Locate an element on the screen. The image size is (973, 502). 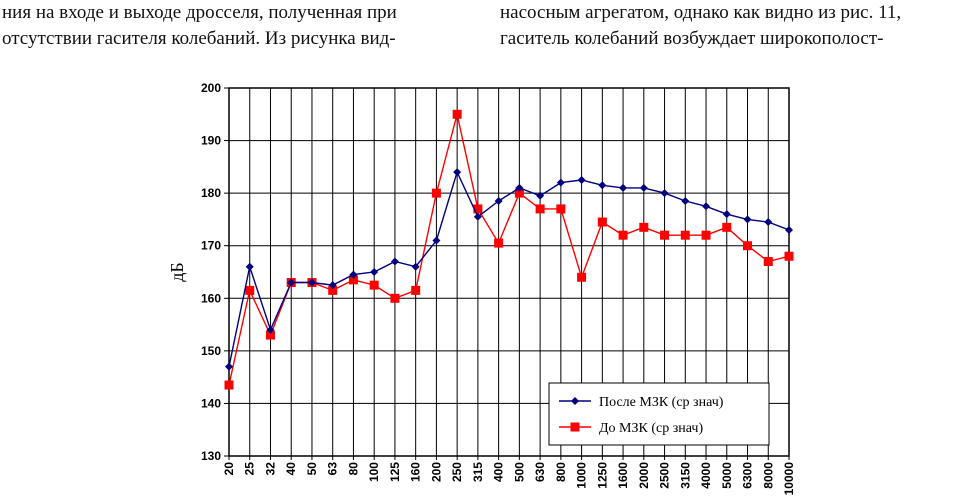
x-tick-label: 800 is located at coordinates (561, 472).